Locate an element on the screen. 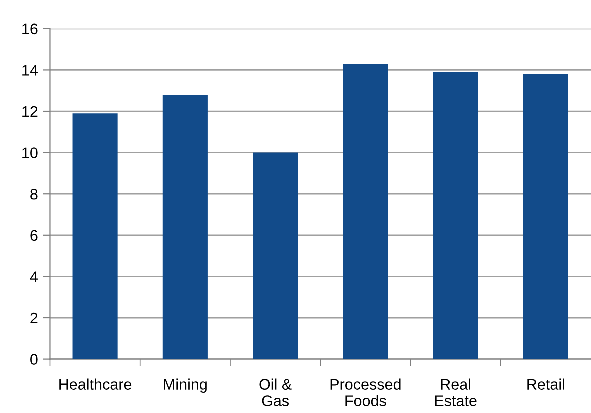 This screenshot has height=413, width=591. y-tick-label: 0 is located at coordinates (34, 359).